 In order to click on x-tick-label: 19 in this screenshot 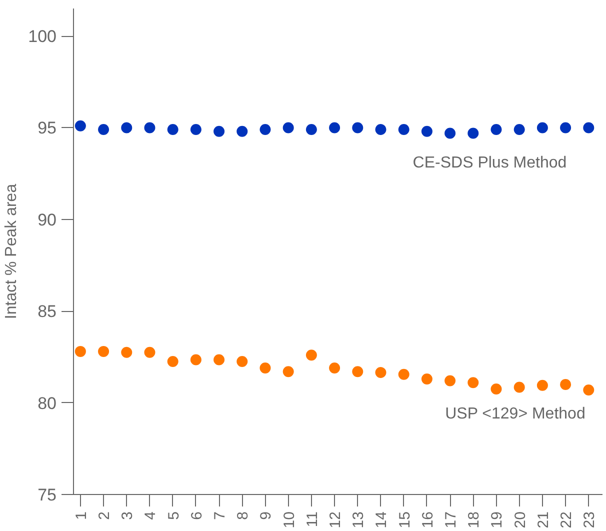, I will do `click(497, 519)`.